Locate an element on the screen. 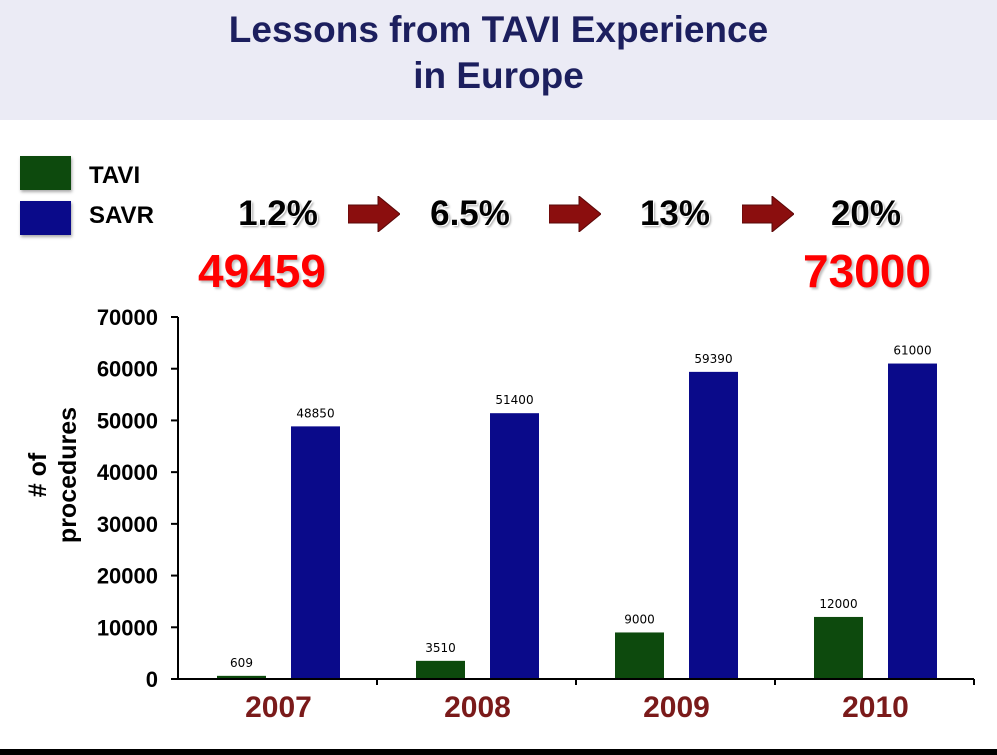 The width and height of the screenshot is (997, 755). bar-tavi-2007 is located at coordinates (241, 677).